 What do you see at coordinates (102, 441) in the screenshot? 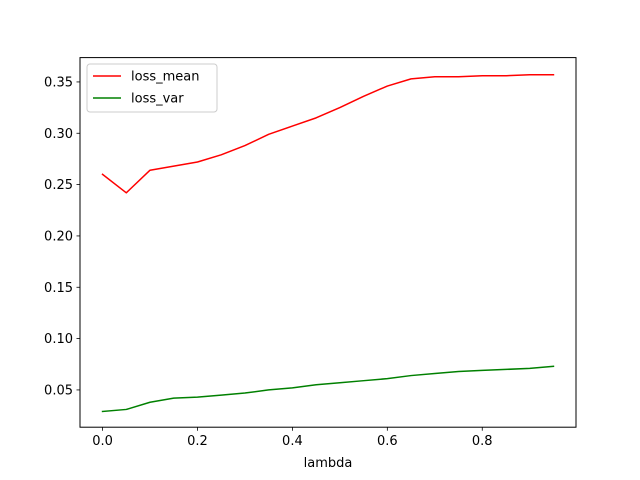
I see `x-tick-label: 0.0` at bounding box center [102, 441].